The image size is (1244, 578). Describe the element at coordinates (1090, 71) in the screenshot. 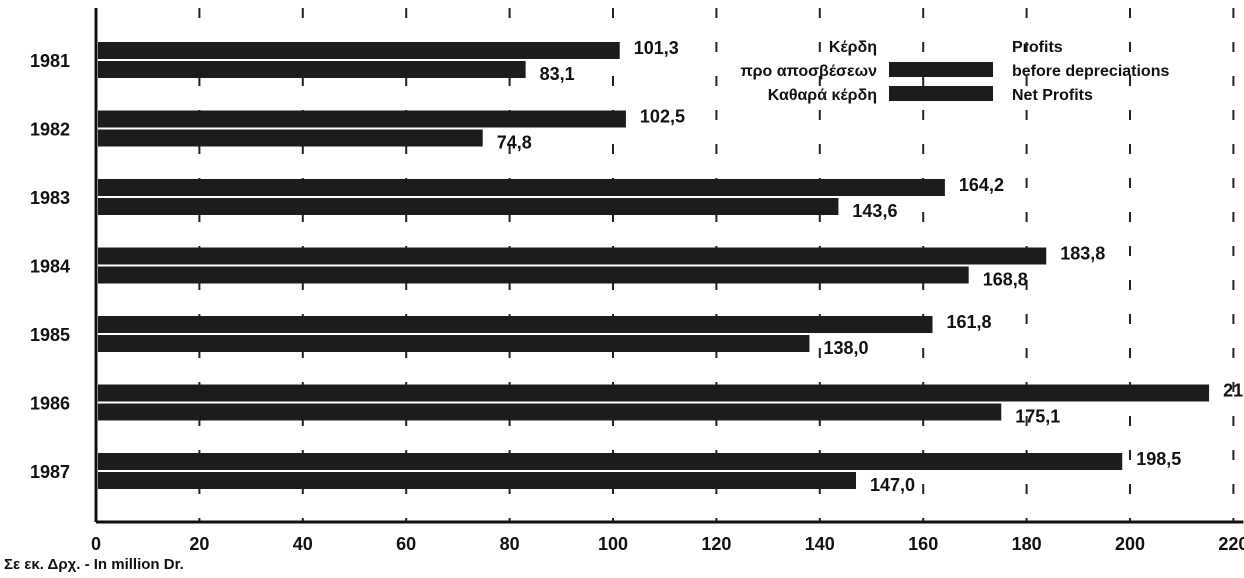

I see `legend-label-english: before depreciations` at that location.